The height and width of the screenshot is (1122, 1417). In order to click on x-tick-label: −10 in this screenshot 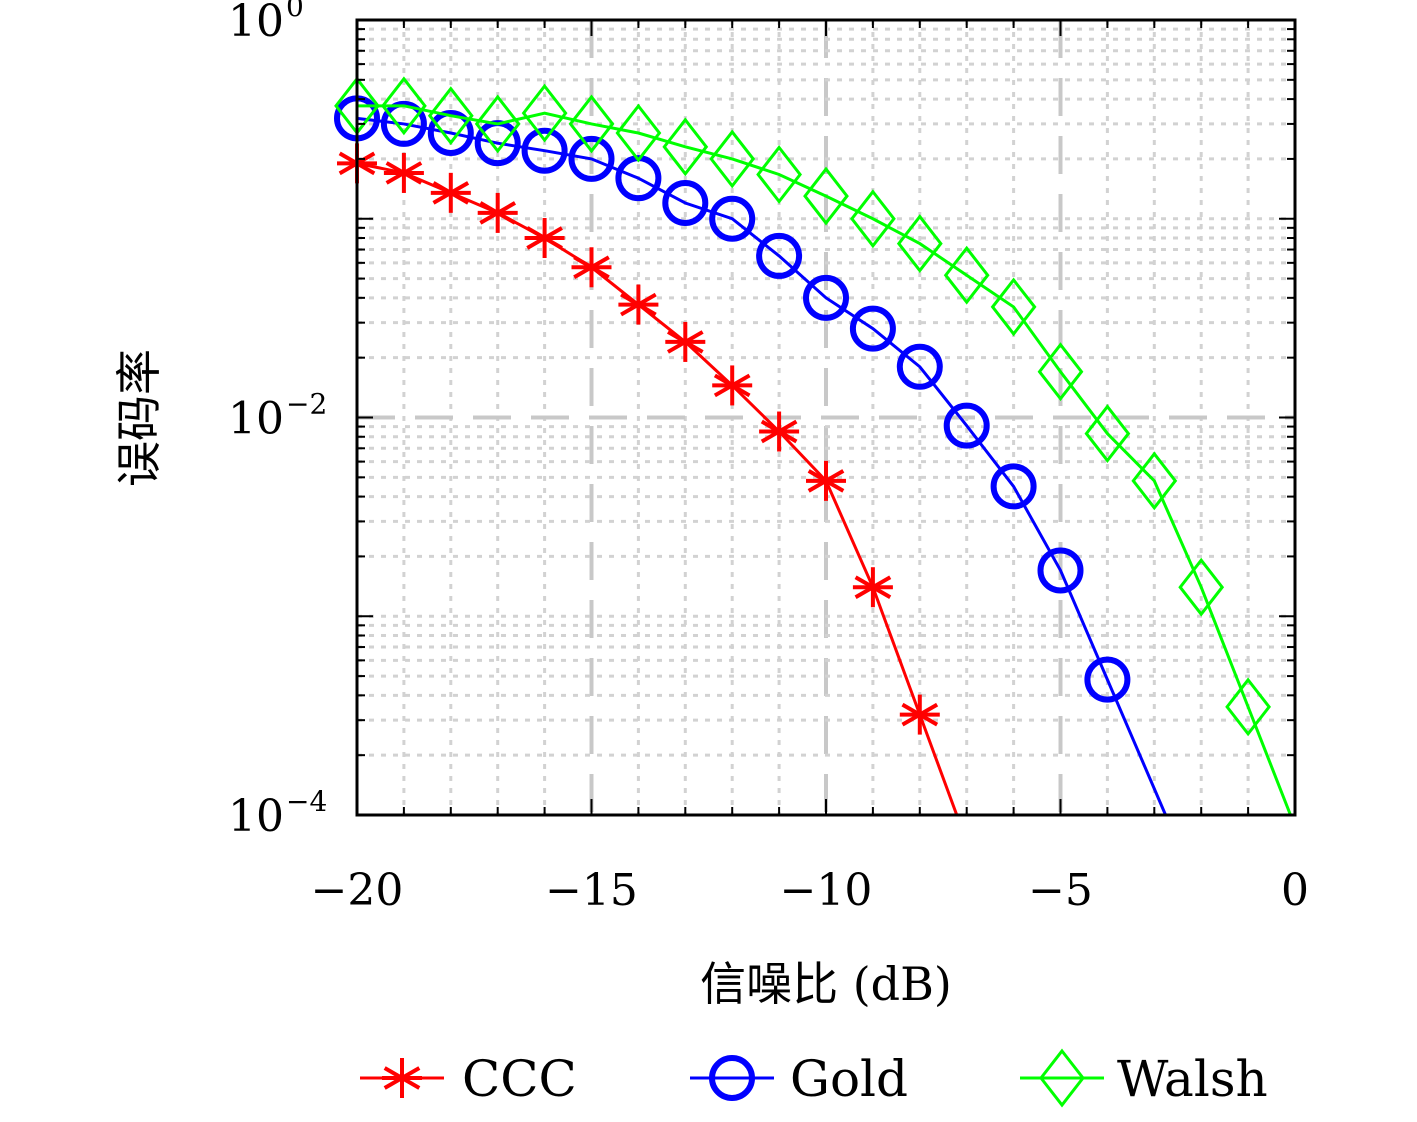, I will do `click(826, 890)`.